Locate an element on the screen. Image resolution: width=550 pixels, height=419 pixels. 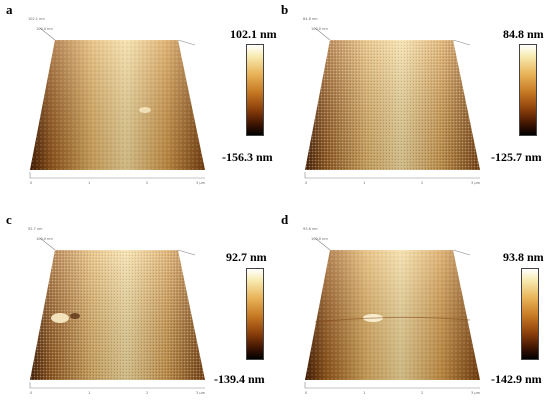
colorbar-max-label: 92.7 nm is located at coordinates (246, 257).